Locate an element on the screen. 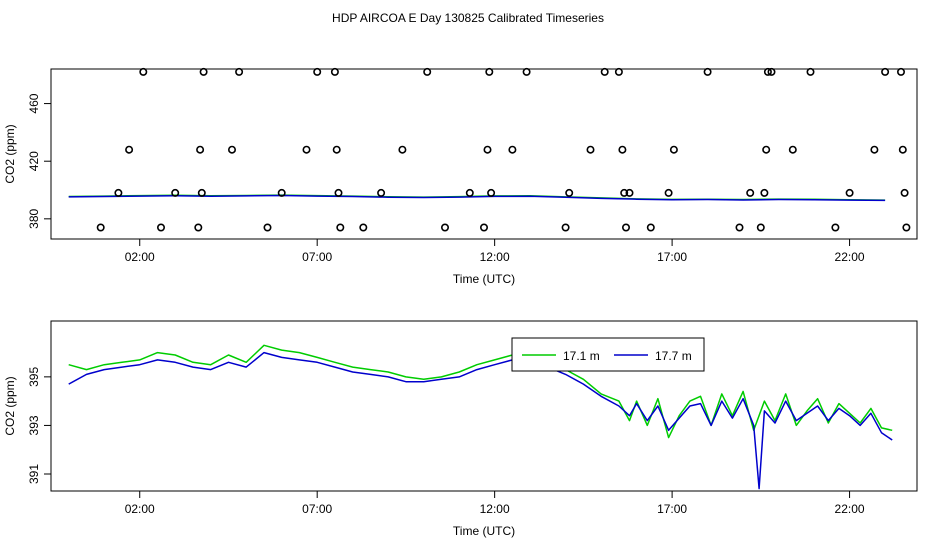 The height and width of the screenshot is (540, 936). bottom-y-tick-label: 391 is located at coordinates (34, 474).